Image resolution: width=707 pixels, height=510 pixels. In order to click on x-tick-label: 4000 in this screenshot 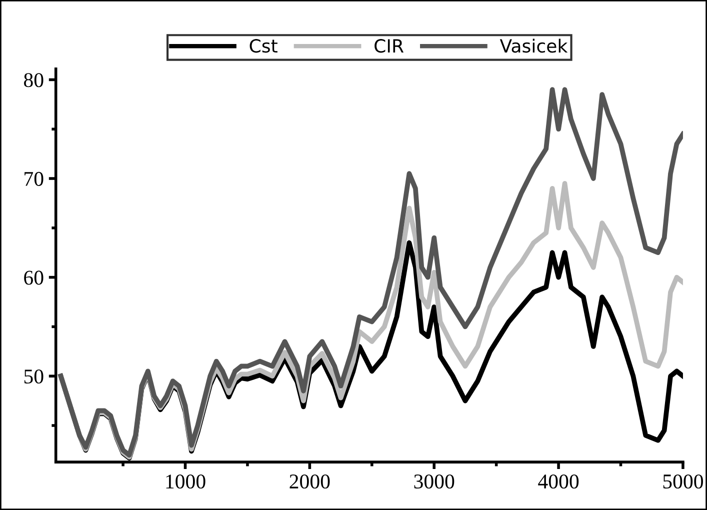, I will do `click(558, 481)`.